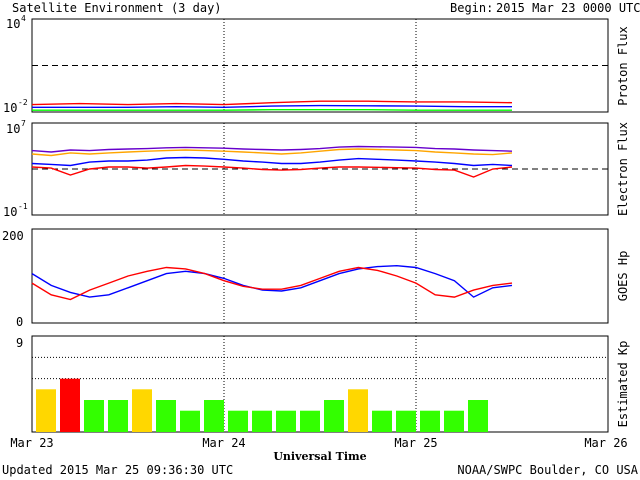 The height and width of the screenshot is (480, 640). I want to click on electron-ytick-top: 10 7, so click(16, 127).